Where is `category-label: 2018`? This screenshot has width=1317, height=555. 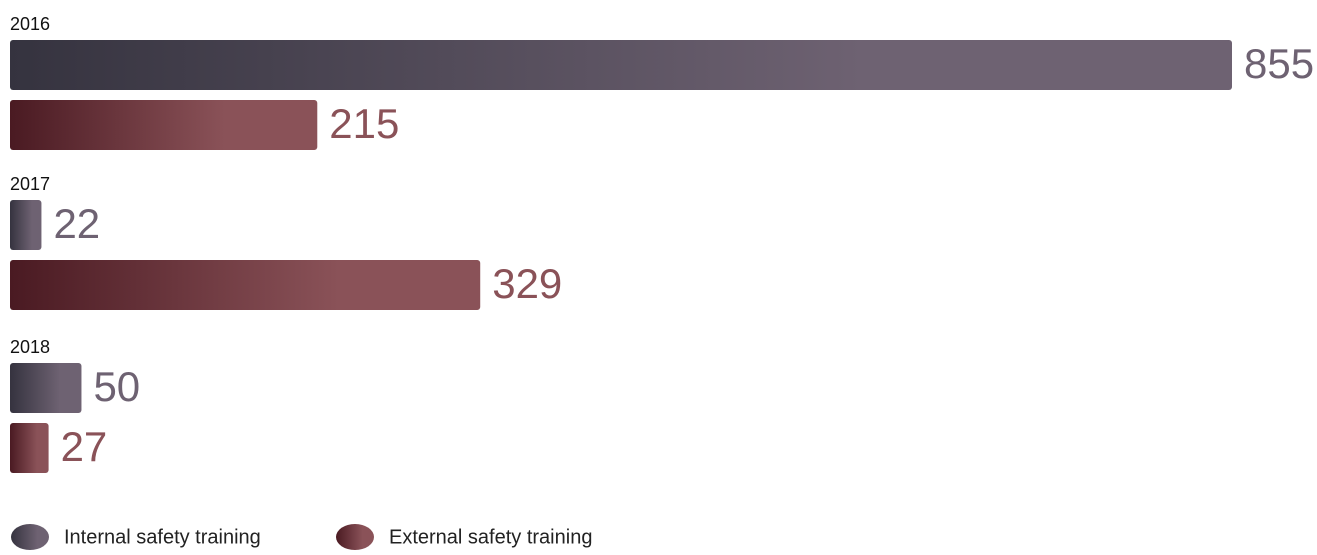
category-label: 2018 is located at coordinates (30, 347).